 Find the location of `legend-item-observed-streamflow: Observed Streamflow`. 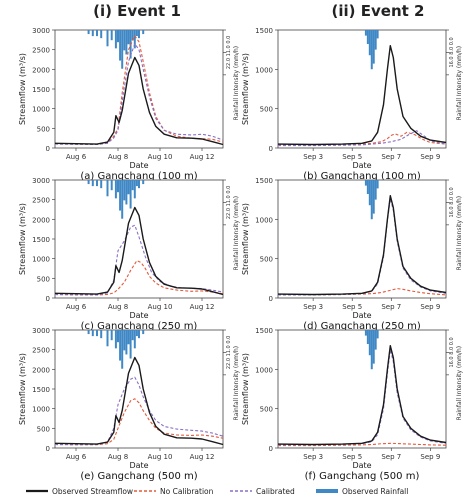

legend-item-observed-streamflow: Observed Streamflow is located at coordinates (79, 491).